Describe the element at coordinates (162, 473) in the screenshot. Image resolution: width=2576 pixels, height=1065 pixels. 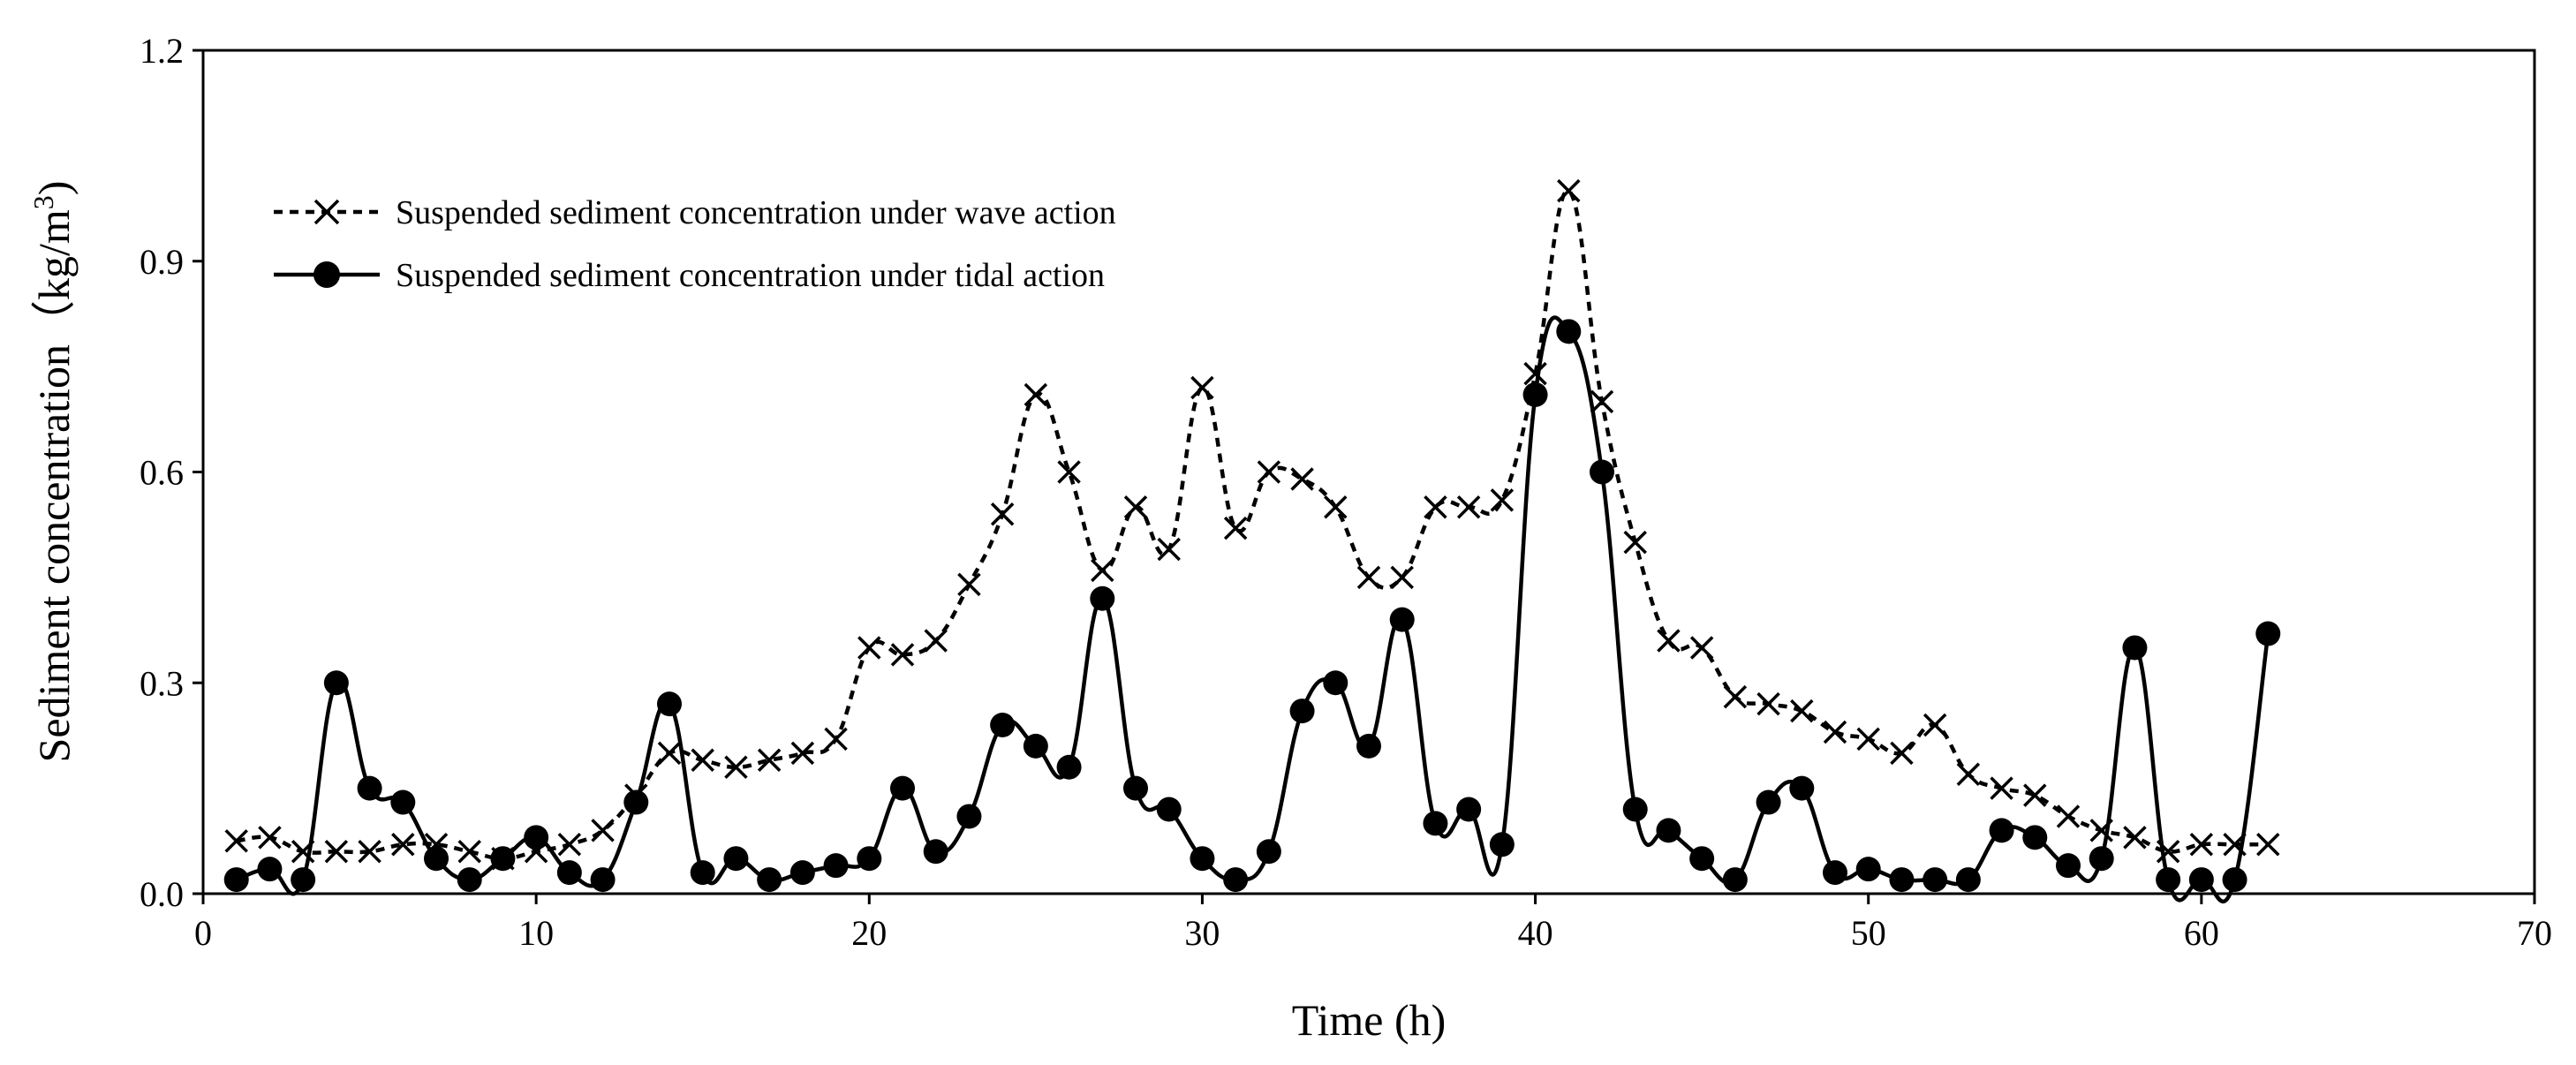
I see `y-tick-label: 0.6` at that location.